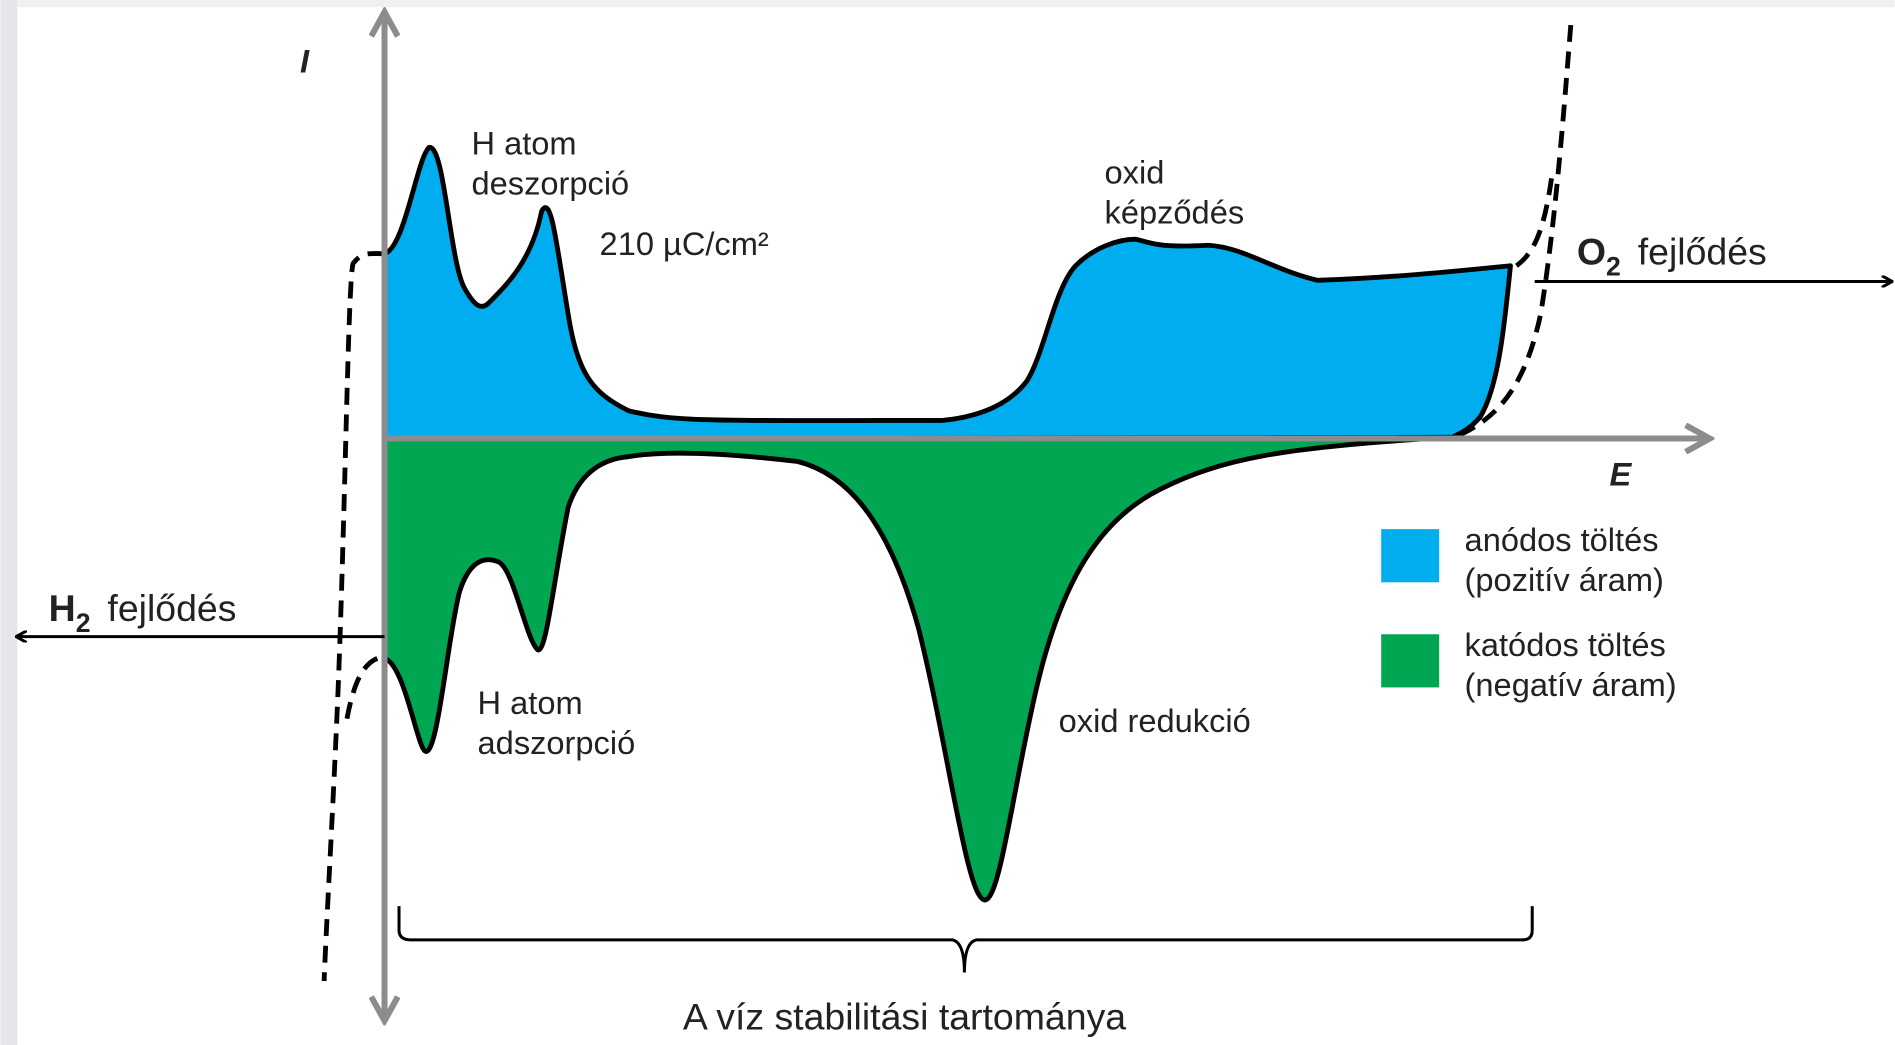  Describe the element at coordinates (83, 623) in the screenshot. I see `h2-subscript: 2` at that location.